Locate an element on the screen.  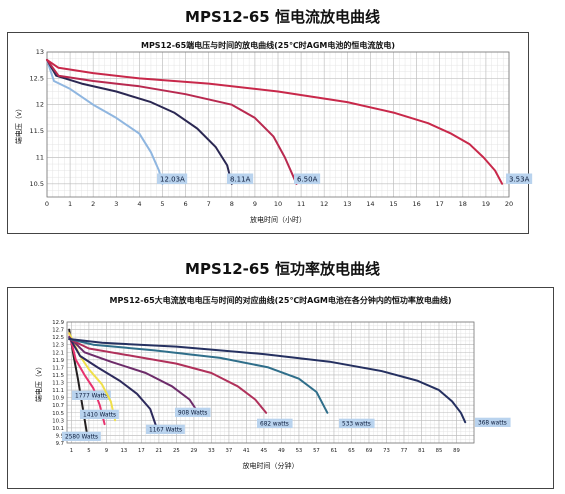
x-tick-label: 81 is located at coordinates (421, 451).